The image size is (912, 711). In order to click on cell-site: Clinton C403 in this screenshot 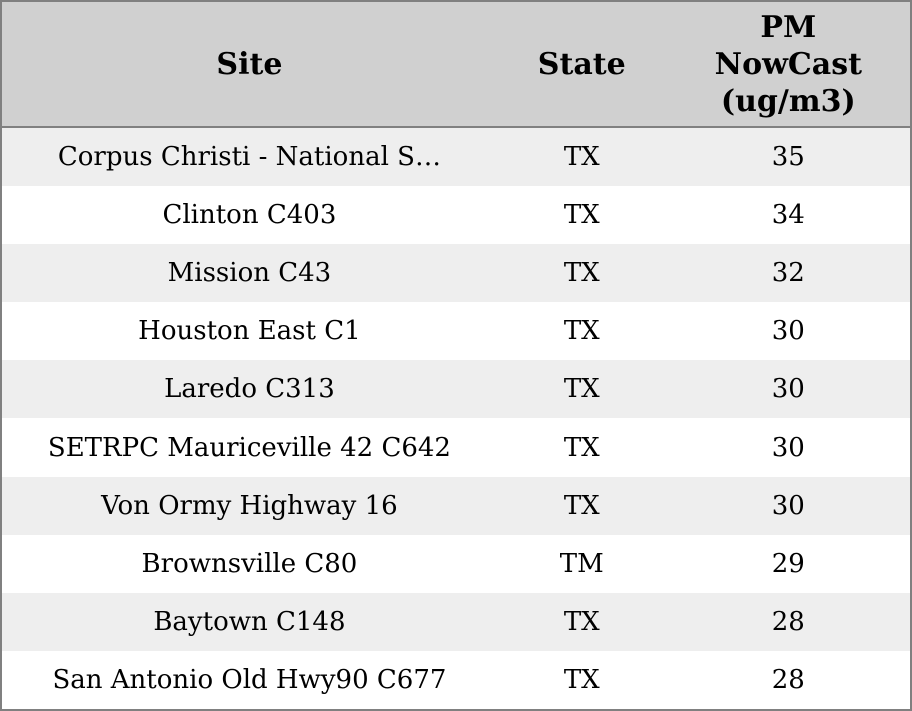, I will do `click(249, 215)`.